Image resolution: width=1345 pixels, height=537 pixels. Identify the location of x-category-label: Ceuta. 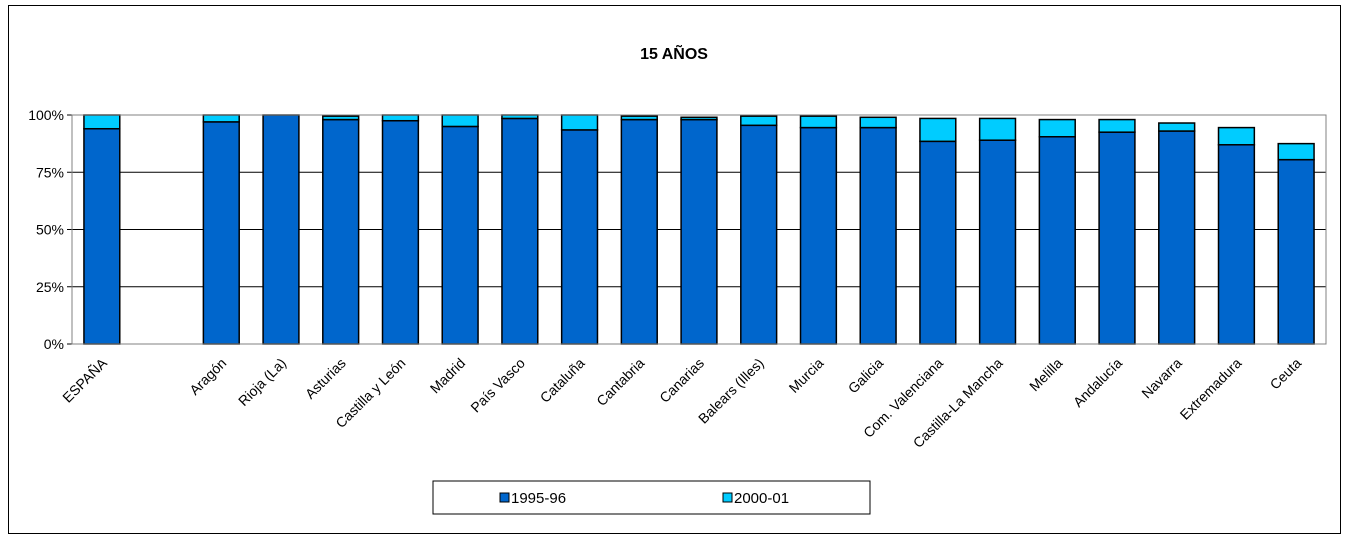
(1286, 374).